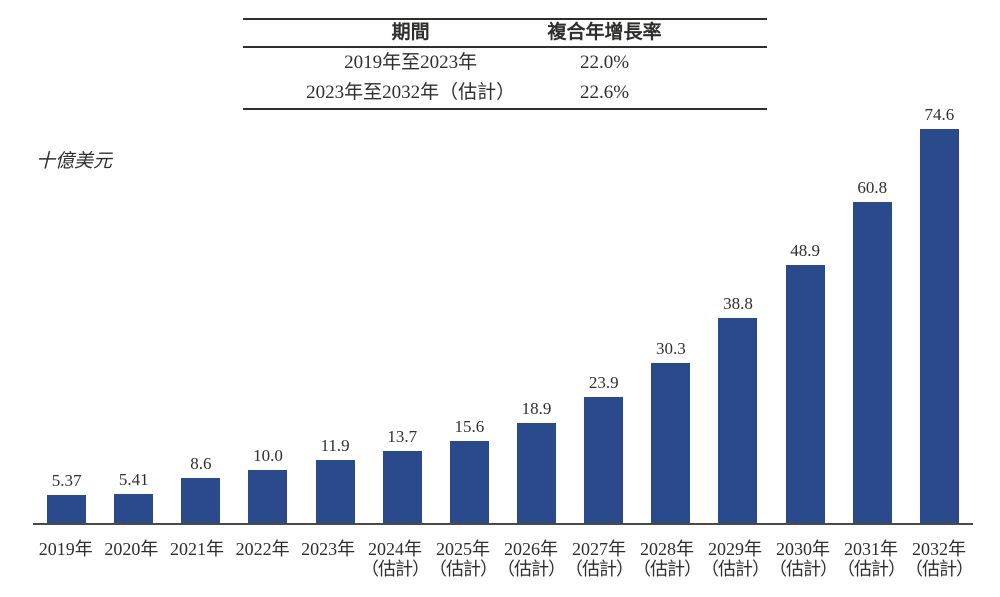 The image size is (1000, 597). Describe the element at coordinates (196, 549) in the screenshot. I see `x-tick-year: 2021年` at that location.